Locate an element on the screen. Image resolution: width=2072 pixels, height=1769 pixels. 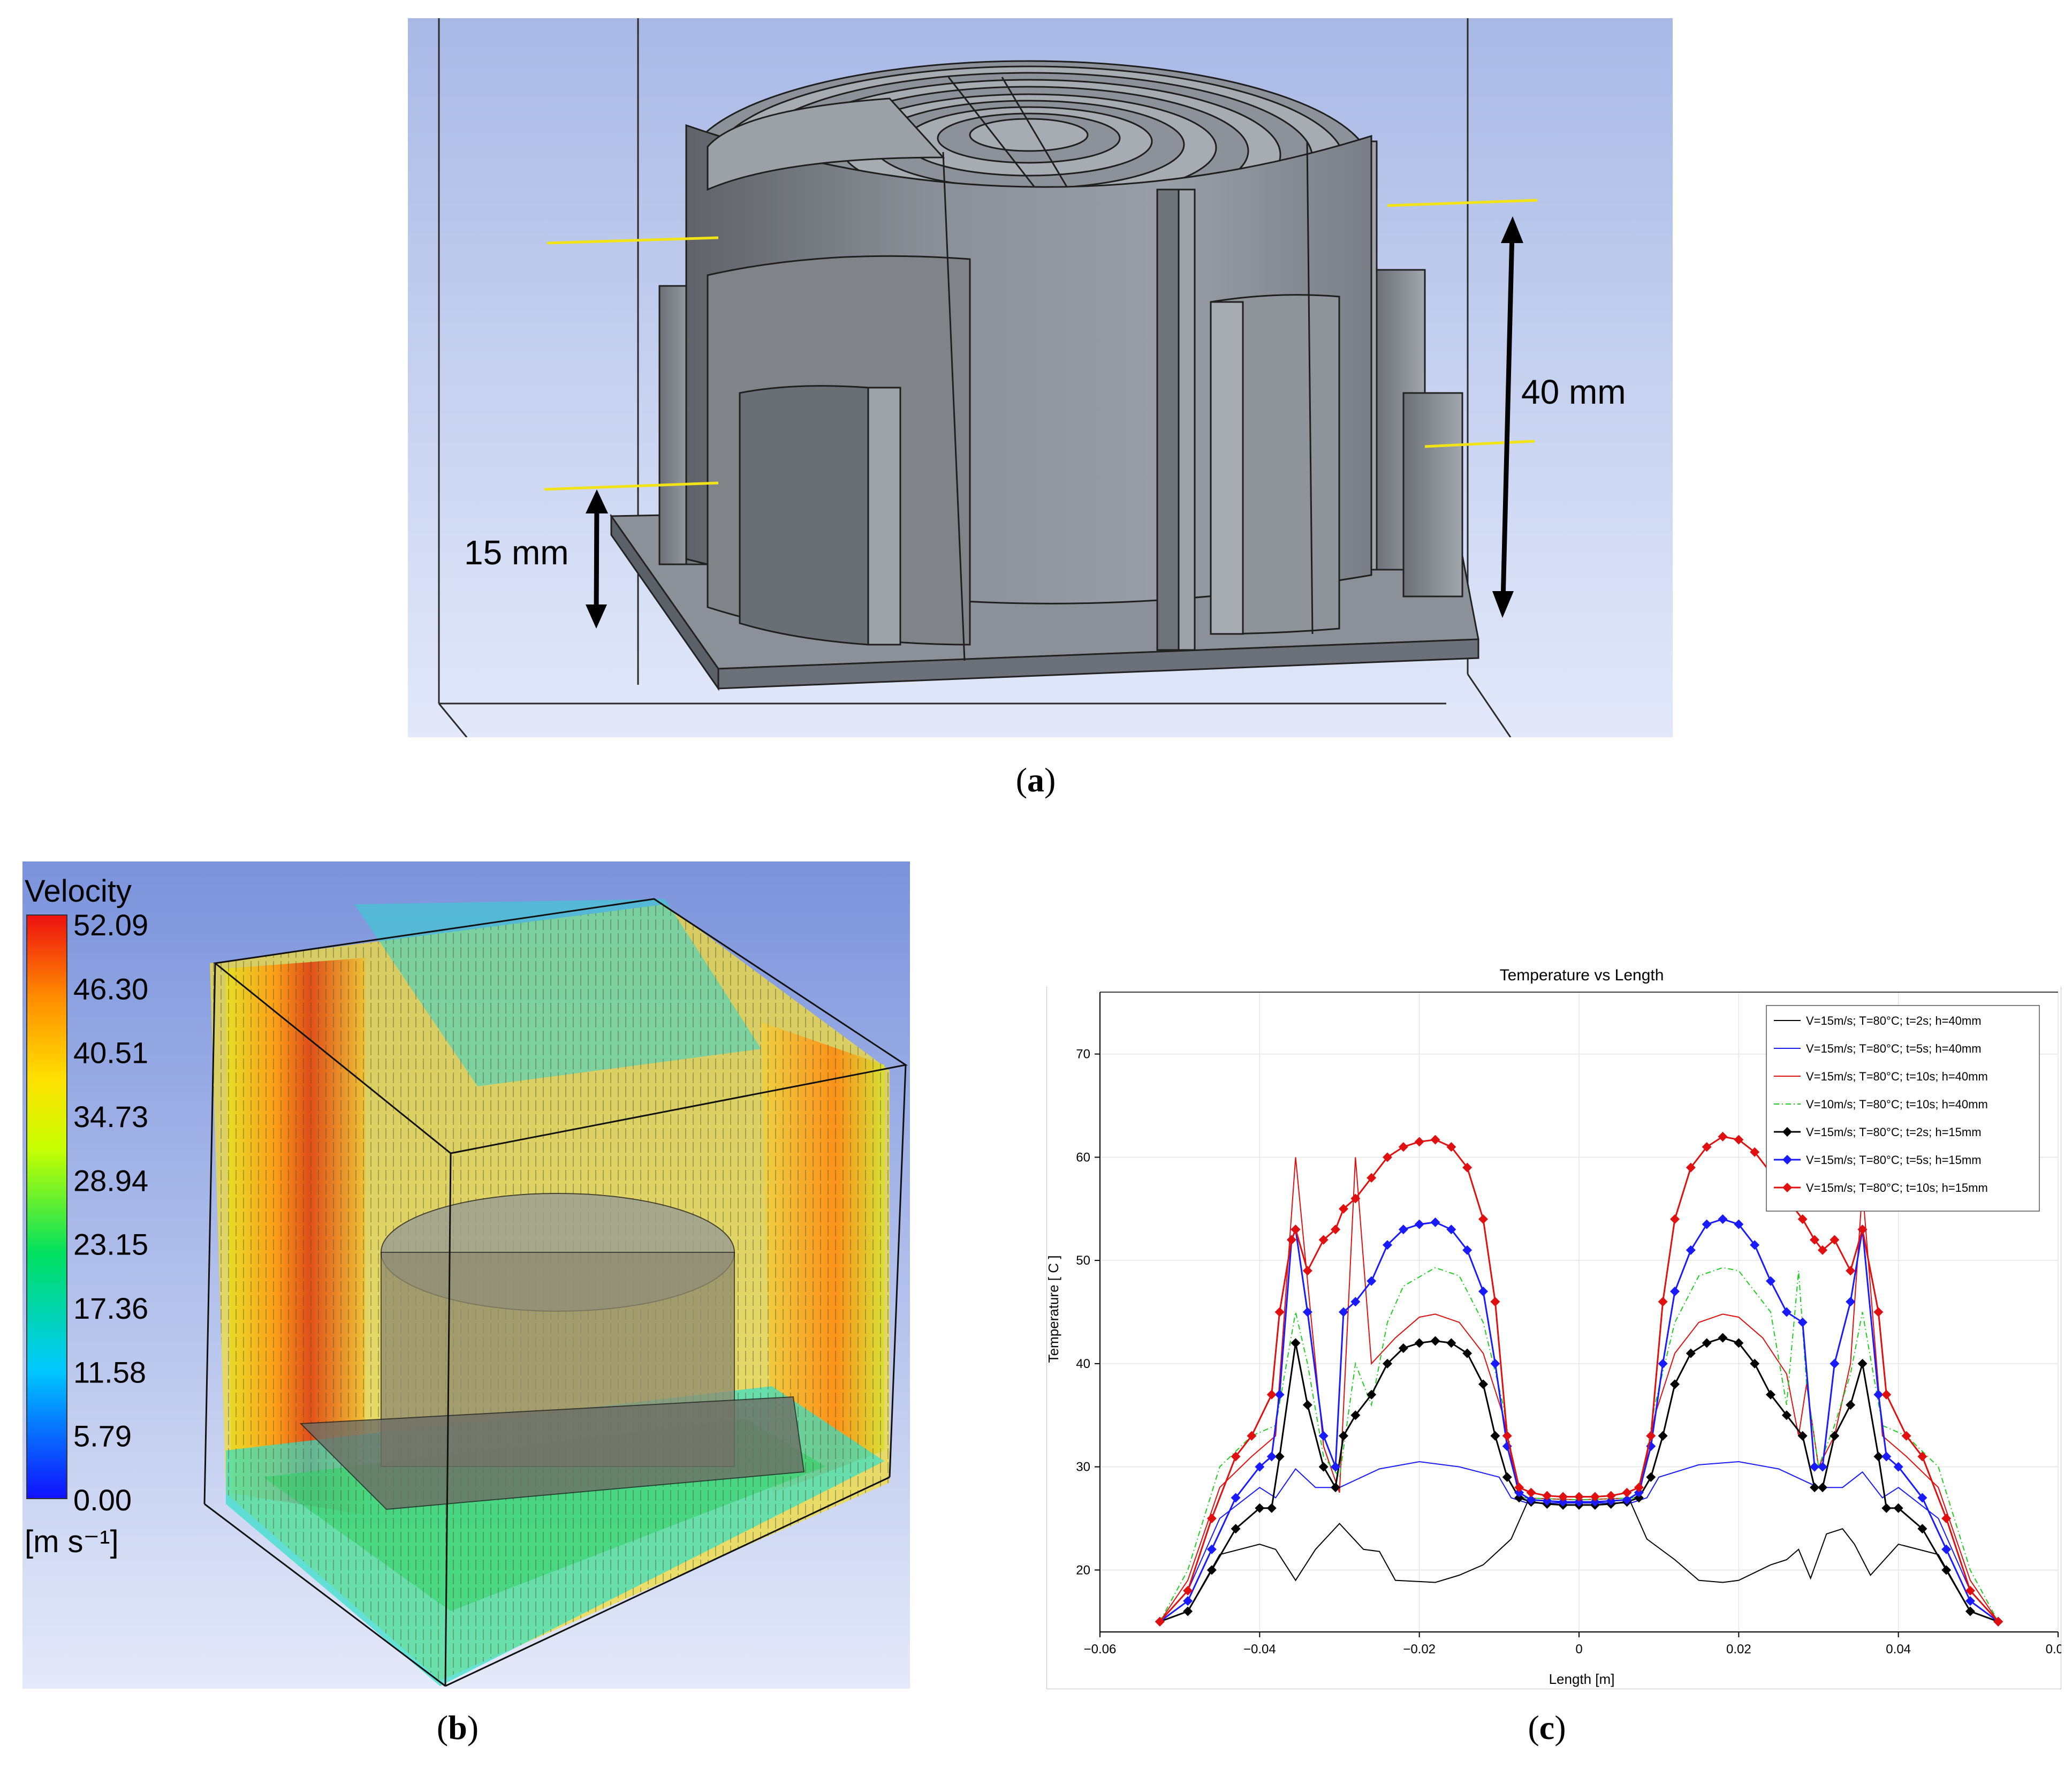
dimension-label-15mm: 15 mm is located at coordinates (516, 552).